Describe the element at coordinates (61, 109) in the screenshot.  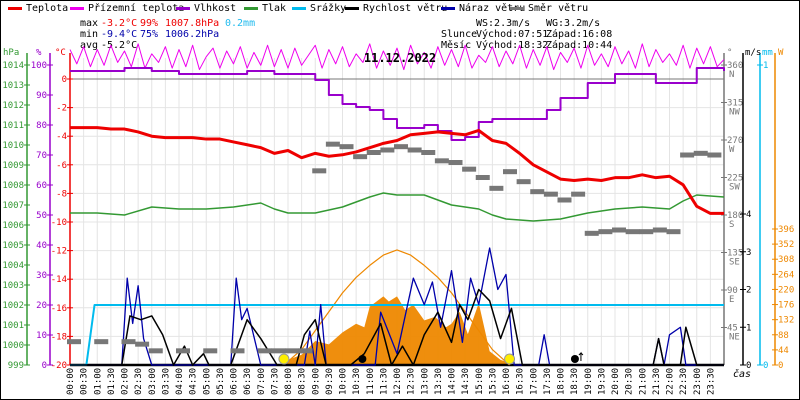
I see `temp-axis-tick-label: -2` at that location.